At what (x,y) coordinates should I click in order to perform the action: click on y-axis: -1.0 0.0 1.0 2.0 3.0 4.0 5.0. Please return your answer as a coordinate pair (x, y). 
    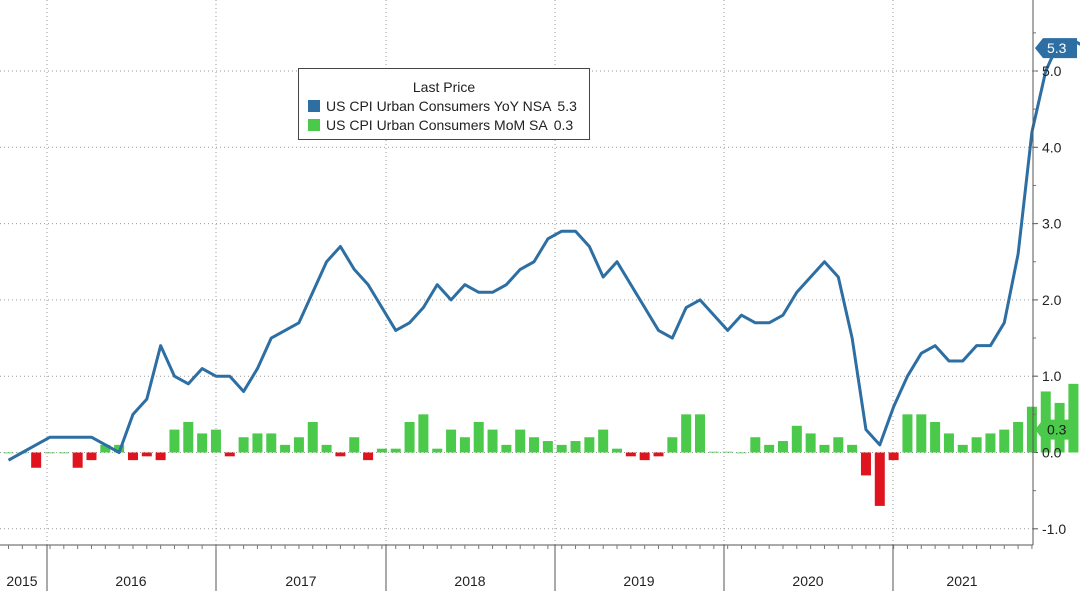
    Looking at the image, I should click on (1049, 272).